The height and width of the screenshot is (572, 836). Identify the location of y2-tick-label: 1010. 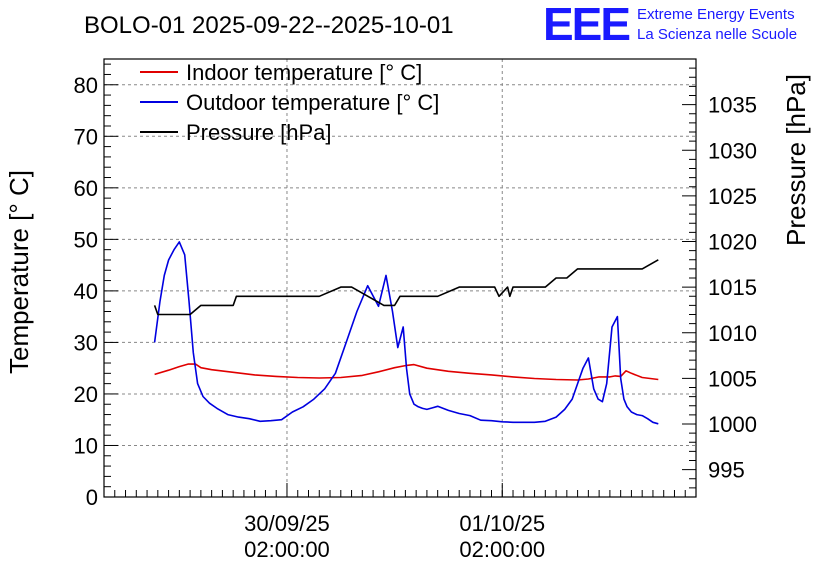
(732, 333).